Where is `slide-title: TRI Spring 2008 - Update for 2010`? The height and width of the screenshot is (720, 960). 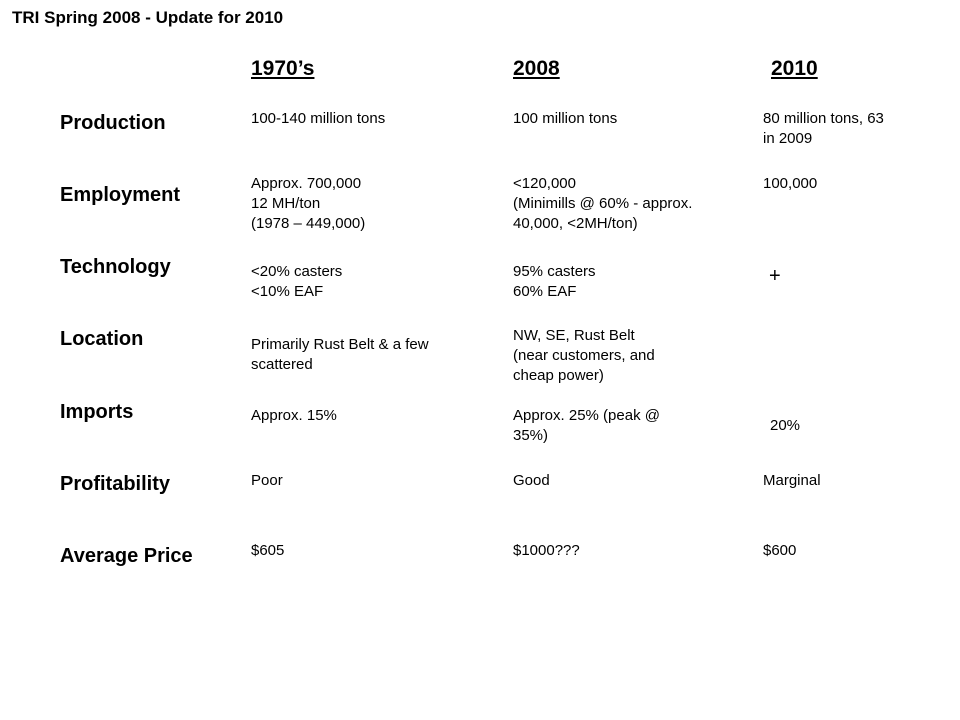
slide-title: TRI Spring 2008 - Update for 2010 is located at coordinates (148, 17).